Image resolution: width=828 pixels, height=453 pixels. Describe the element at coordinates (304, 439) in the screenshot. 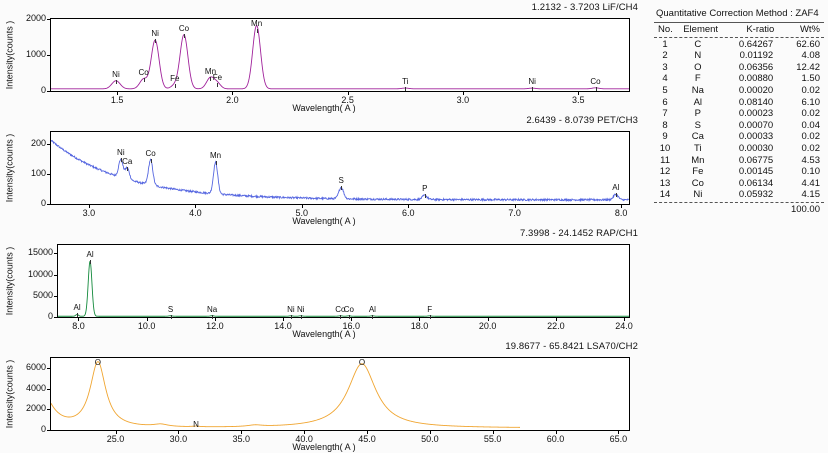

I see `x-axis-tick-label: 40.0` at that location.